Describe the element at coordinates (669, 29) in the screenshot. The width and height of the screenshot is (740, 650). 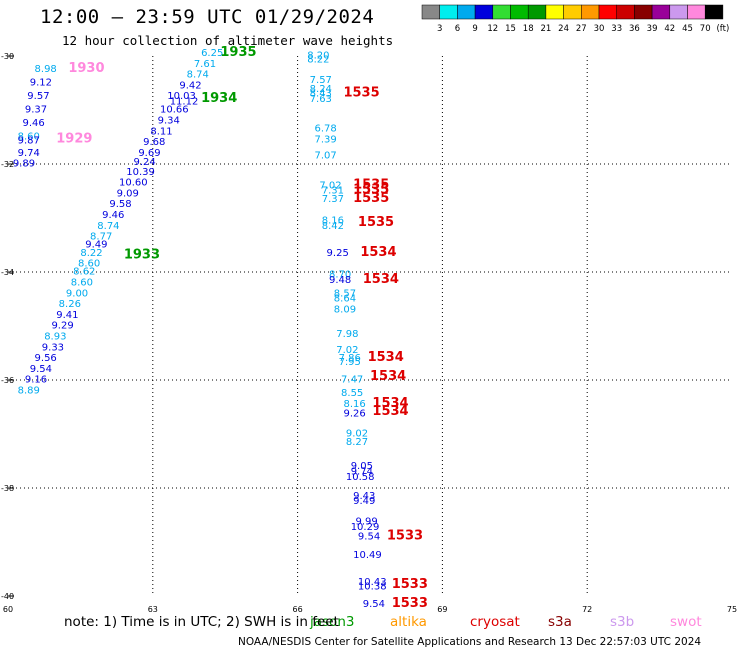
I see `legend-label: 42` at that location.